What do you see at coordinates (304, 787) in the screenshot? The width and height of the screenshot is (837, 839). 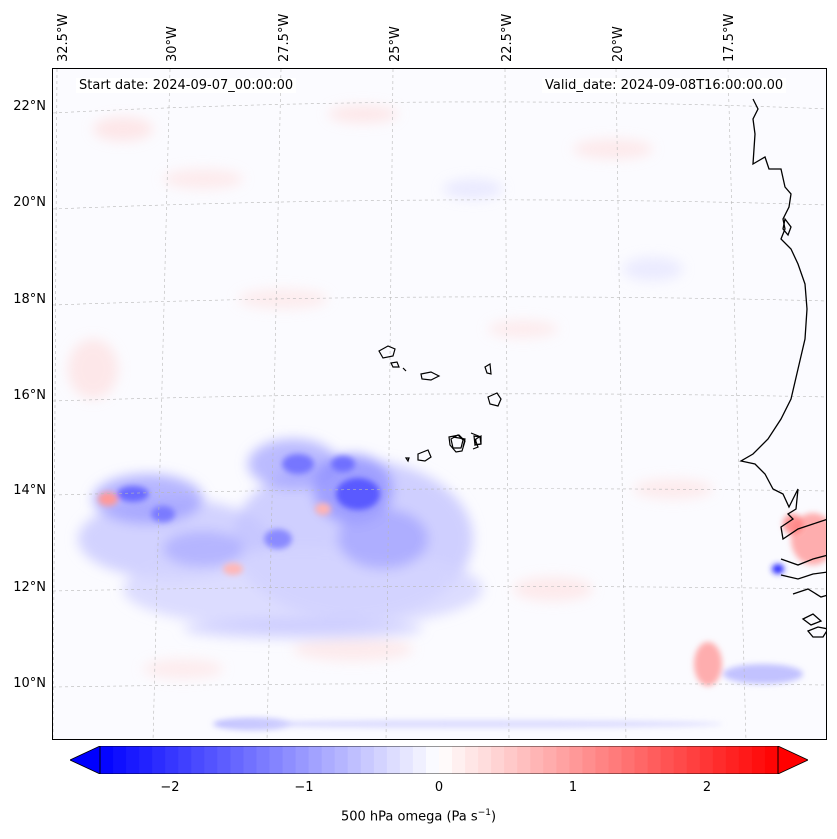 I see `colorbar-tick-minus-1: −1` at bounding box center [304, 787].